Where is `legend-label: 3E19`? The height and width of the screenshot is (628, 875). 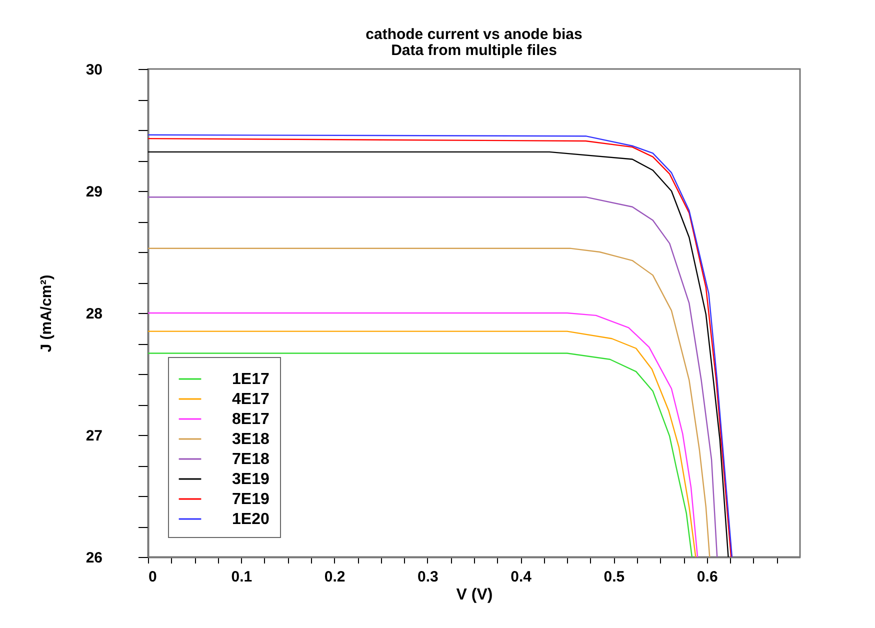
legend-label: 3E19 is located at coordinates (251, 479).